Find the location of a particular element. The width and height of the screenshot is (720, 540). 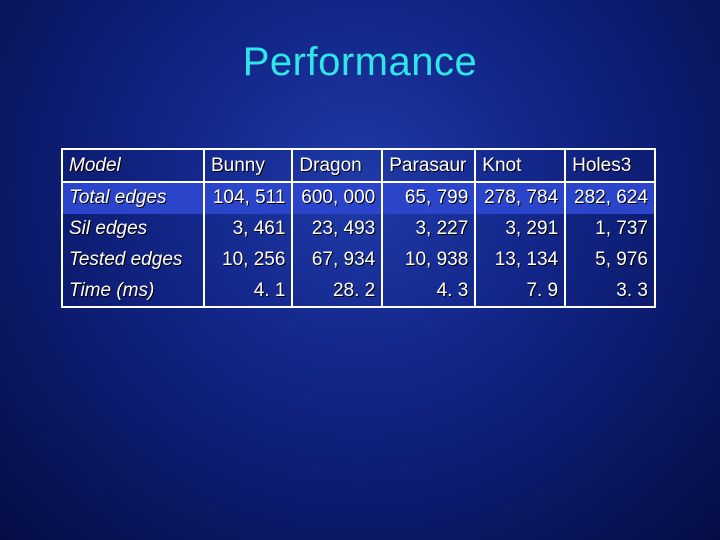

cell-value: 67, 934 is located at coordinates (337, 260).